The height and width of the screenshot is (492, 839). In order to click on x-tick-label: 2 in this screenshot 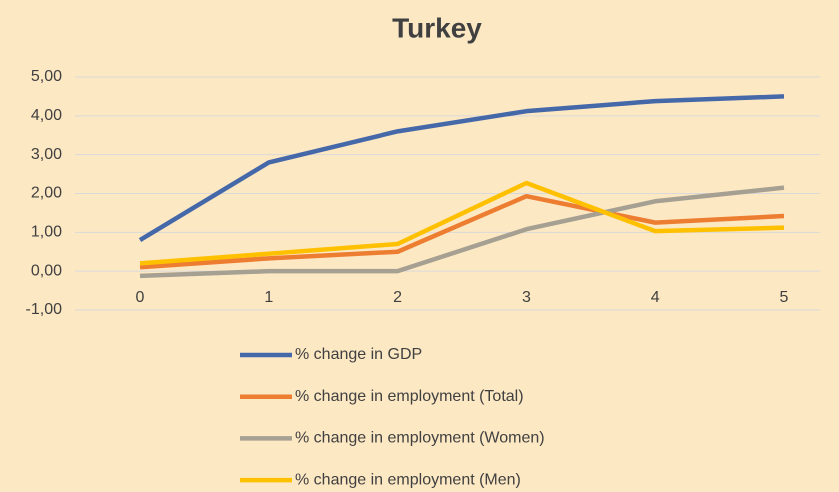, I will do `click(397, 297)`.